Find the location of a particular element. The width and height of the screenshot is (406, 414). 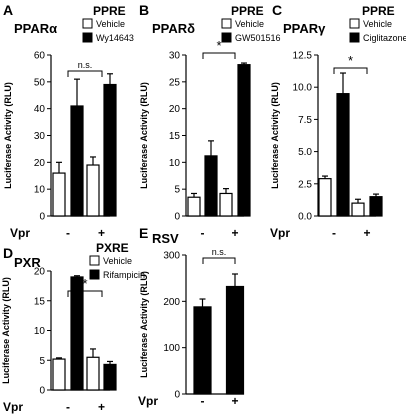

y-tick-label: 12.5 is located at coordinates (303, 56).